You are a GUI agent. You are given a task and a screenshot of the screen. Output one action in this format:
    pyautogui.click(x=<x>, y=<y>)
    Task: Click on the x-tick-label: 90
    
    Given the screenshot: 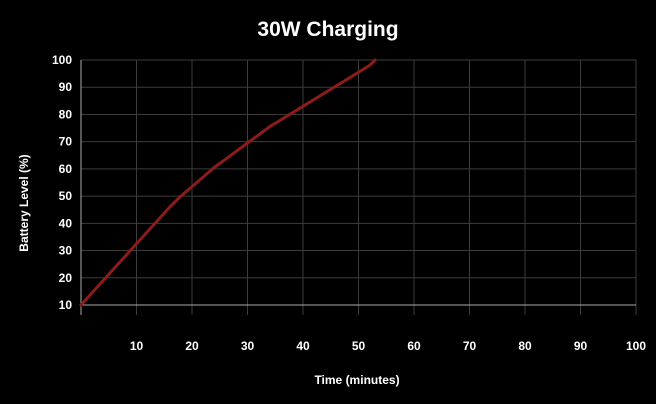 What is the action you would take?
    pyautogui.click(x=581, y=346)
    